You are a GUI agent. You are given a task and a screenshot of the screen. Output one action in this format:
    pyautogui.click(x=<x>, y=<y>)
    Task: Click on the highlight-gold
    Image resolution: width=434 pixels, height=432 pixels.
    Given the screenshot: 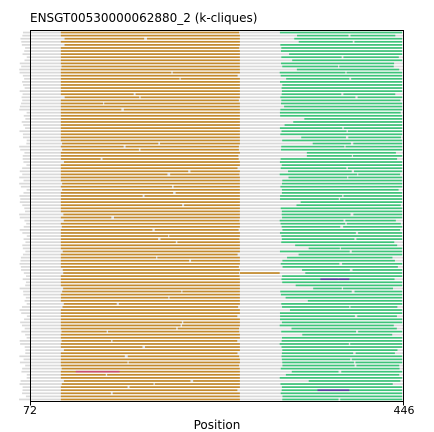 What is the action you would take?
    pyautogui.click(x=259, y=273)
    